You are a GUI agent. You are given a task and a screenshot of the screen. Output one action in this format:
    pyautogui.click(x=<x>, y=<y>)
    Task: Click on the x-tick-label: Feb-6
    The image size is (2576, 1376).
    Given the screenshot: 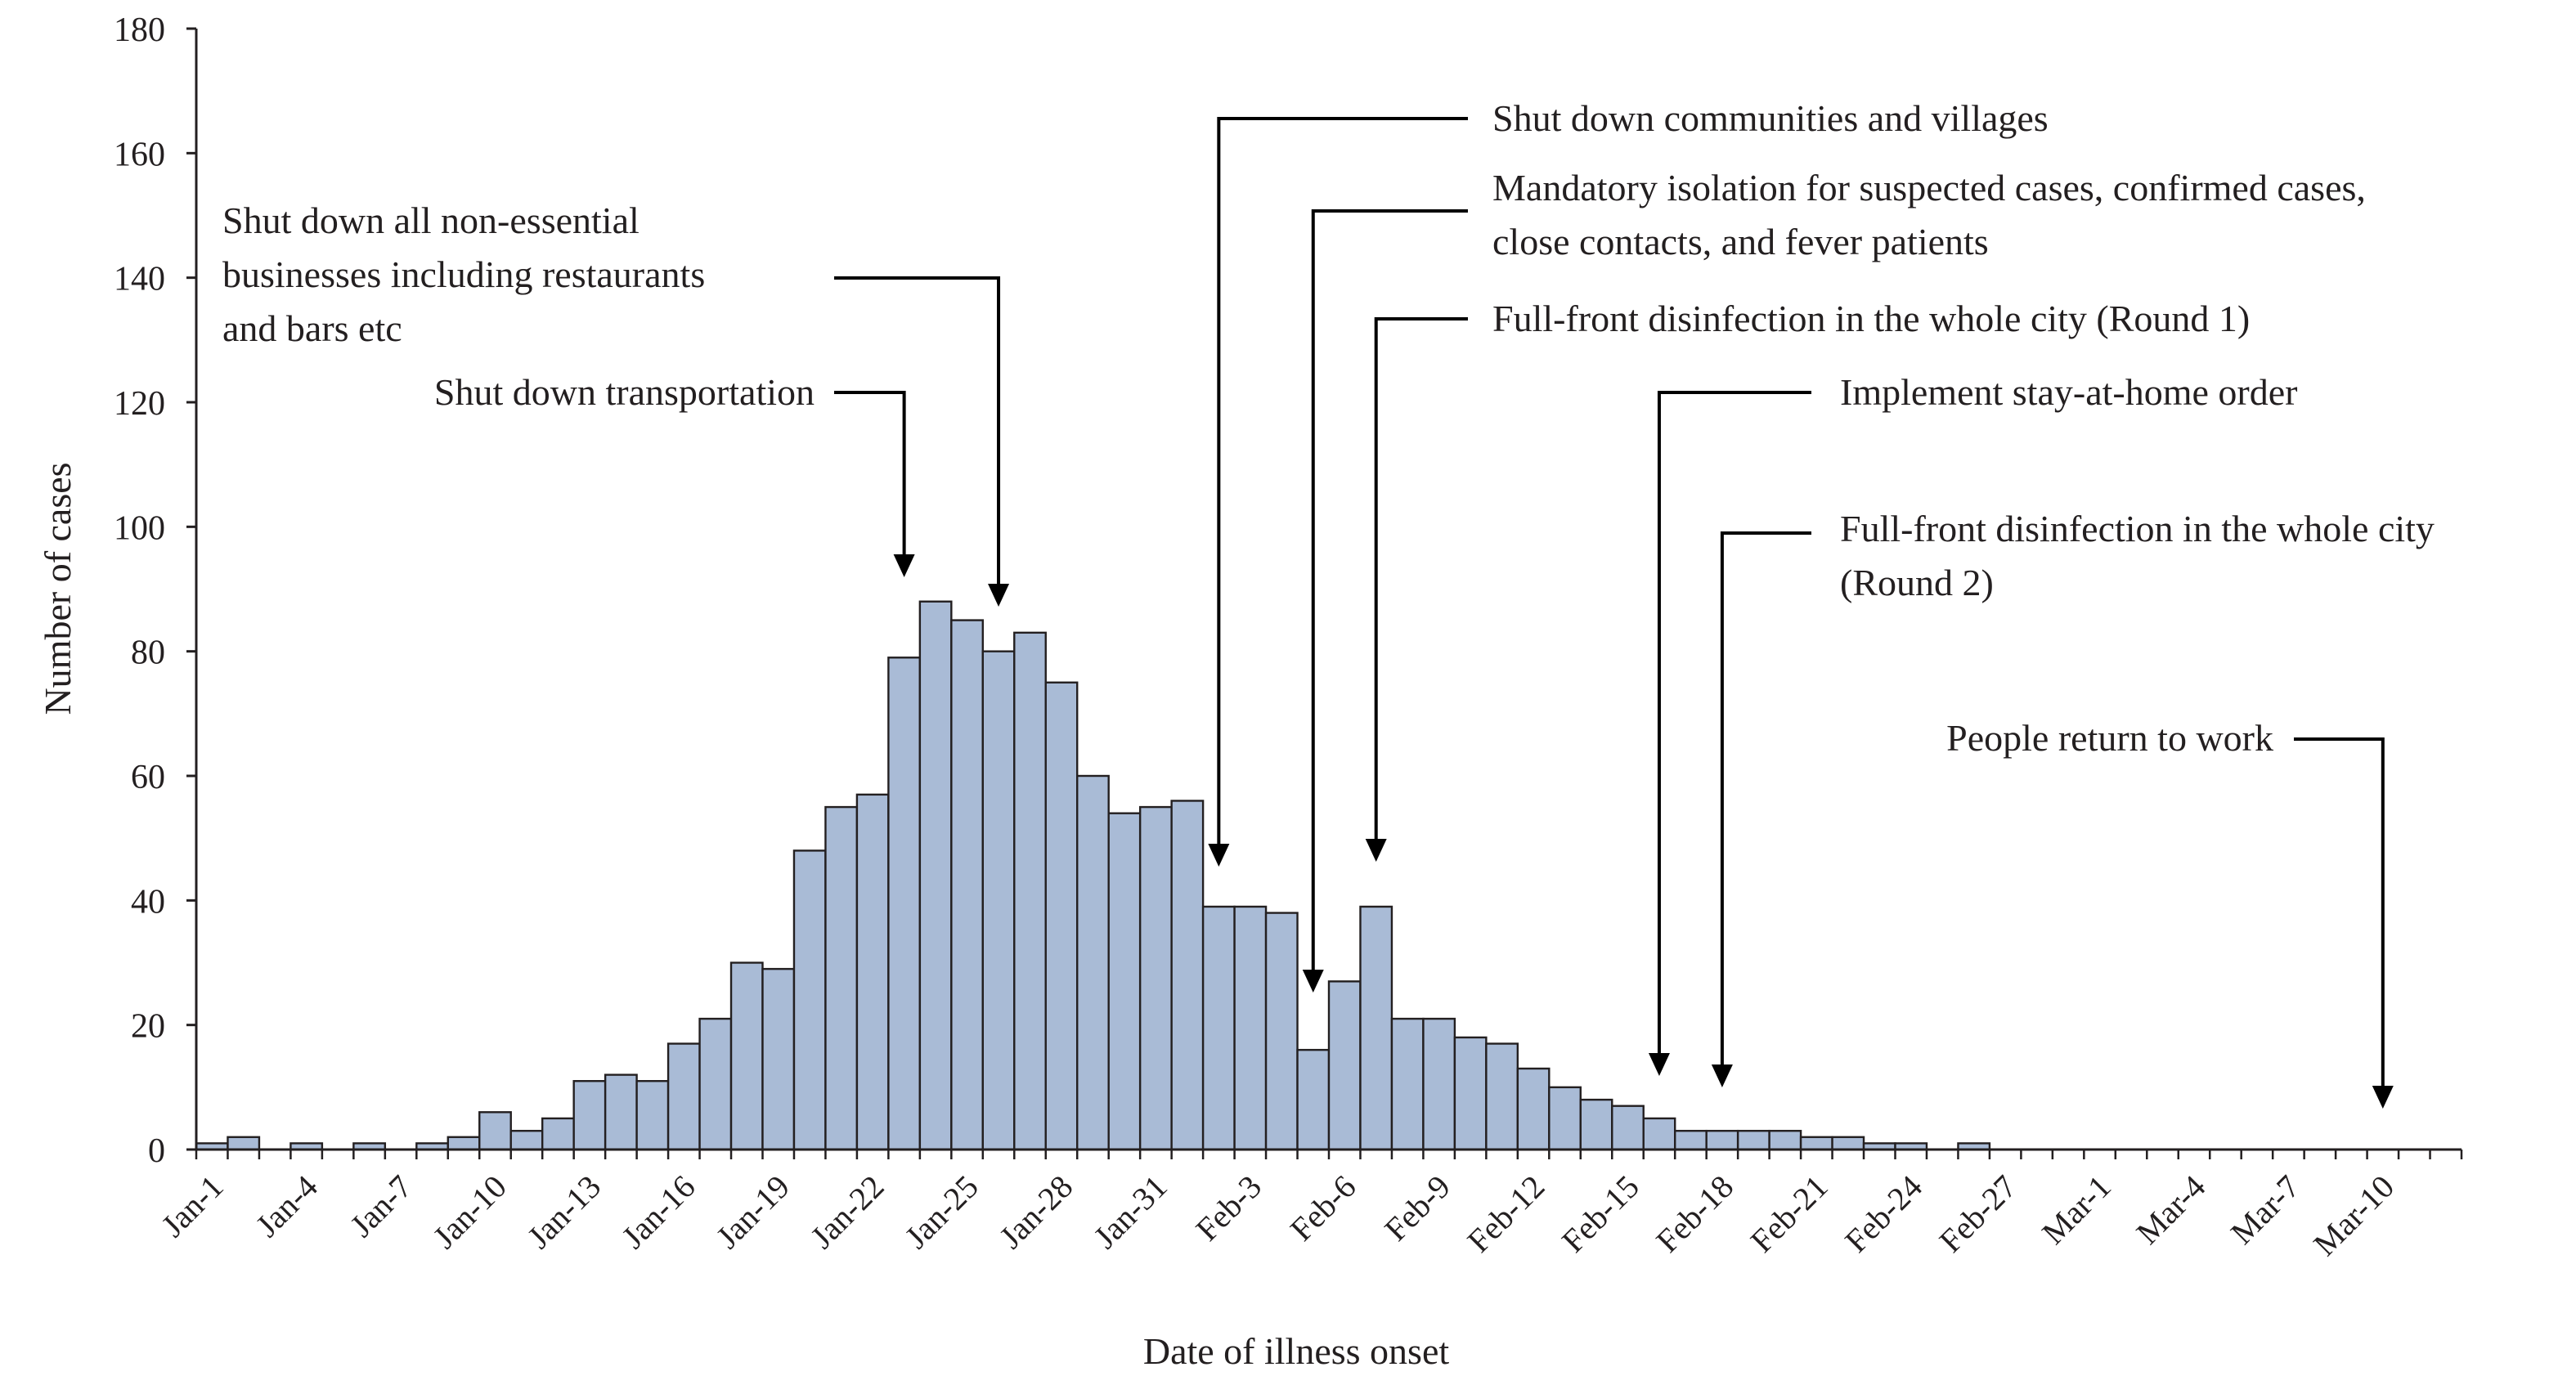 What is the action you would take?
    pyautogui.click(x=1323, y=1208)
    